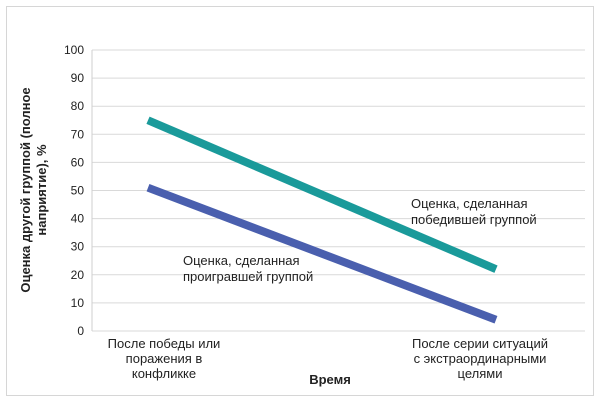 Image resolution: width=600 pixels, height=402 pixels. Describe the element at coordinates (78, 191) in the screenshot. I see `y-tick-label: 50` at that location.